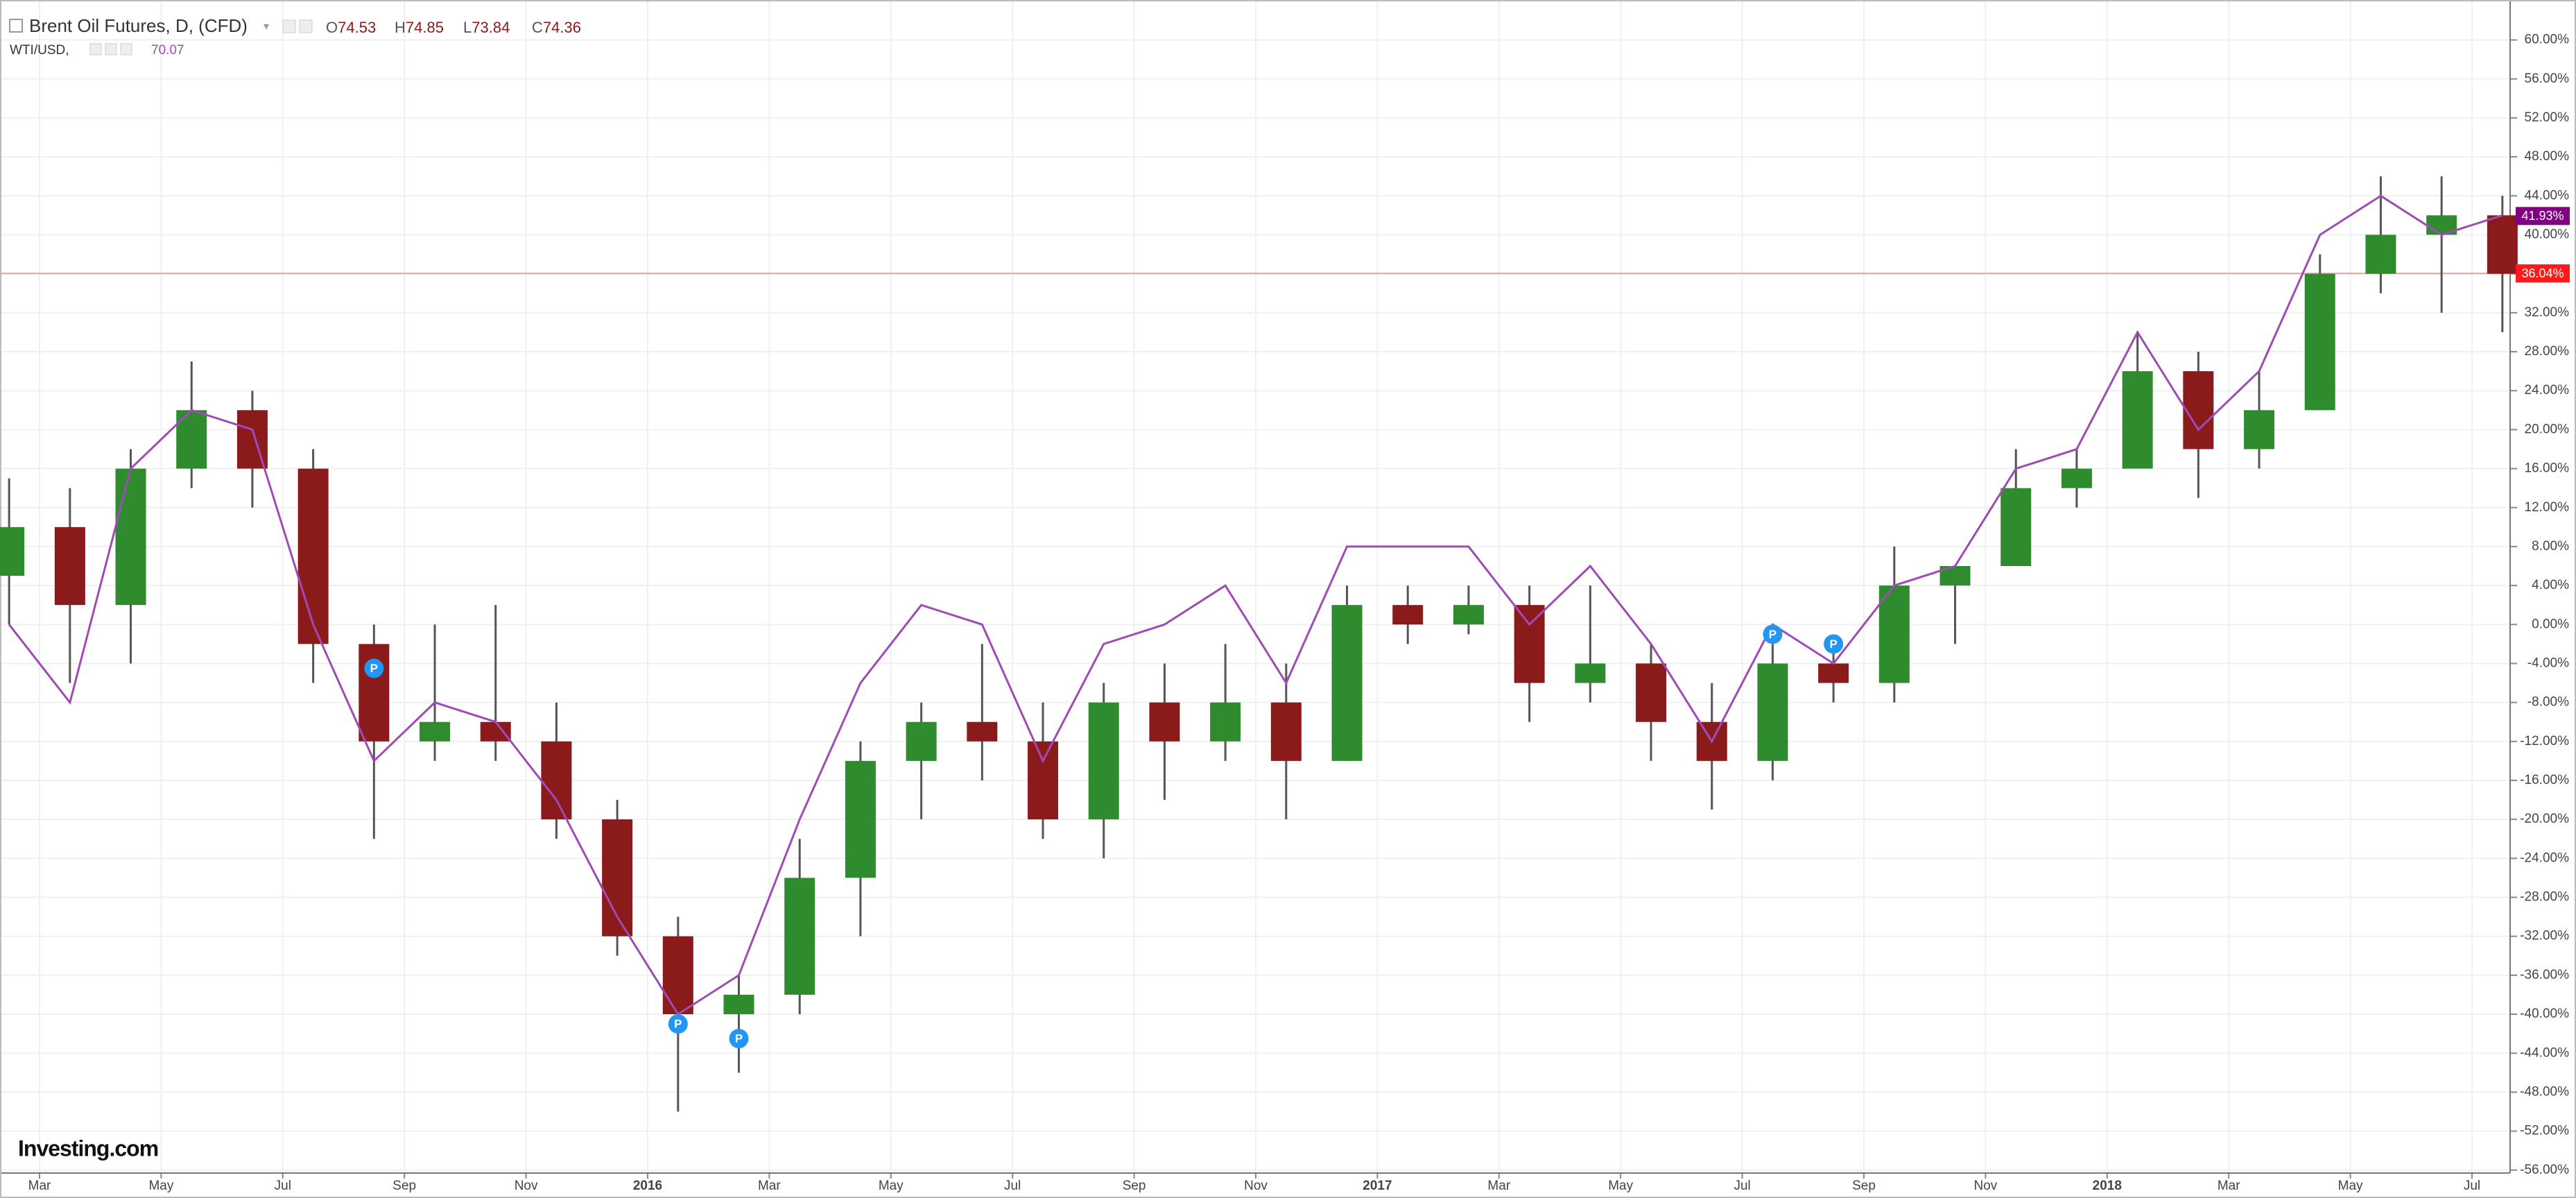 The height and width of the screenshot is (1198, 2576). What do you see at coordinates (2547, 156) in the screenshot?
I see `y-tick-label: 48.00%` at bounding box center [2547, 156].